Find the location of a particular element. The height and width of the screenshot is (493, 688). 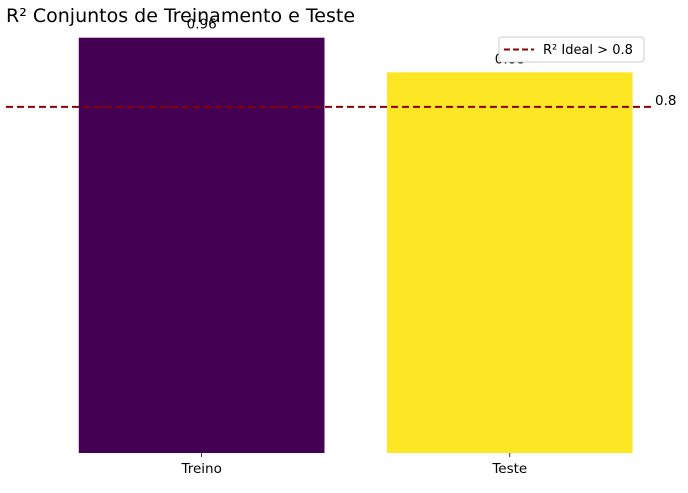

legend-box is located at coordinates (571, 49).